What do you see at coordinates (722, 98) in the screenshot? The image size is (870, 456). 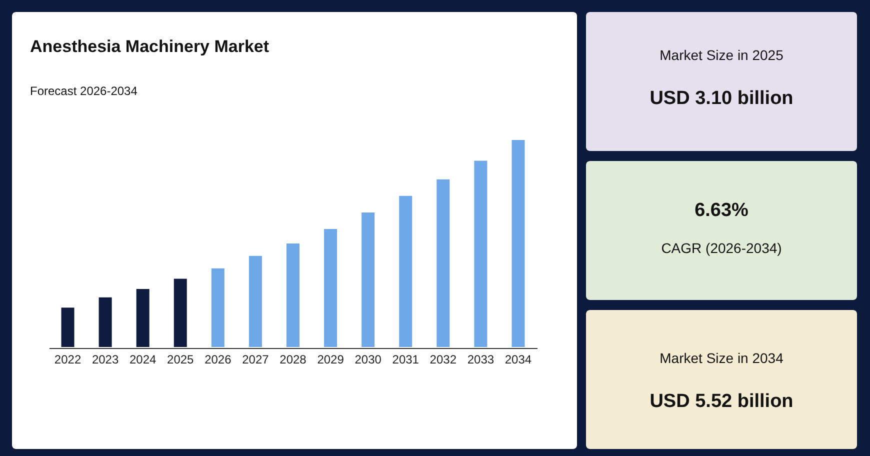 I see `text: USD 3.10 billion` at bounding box center [722, 98].